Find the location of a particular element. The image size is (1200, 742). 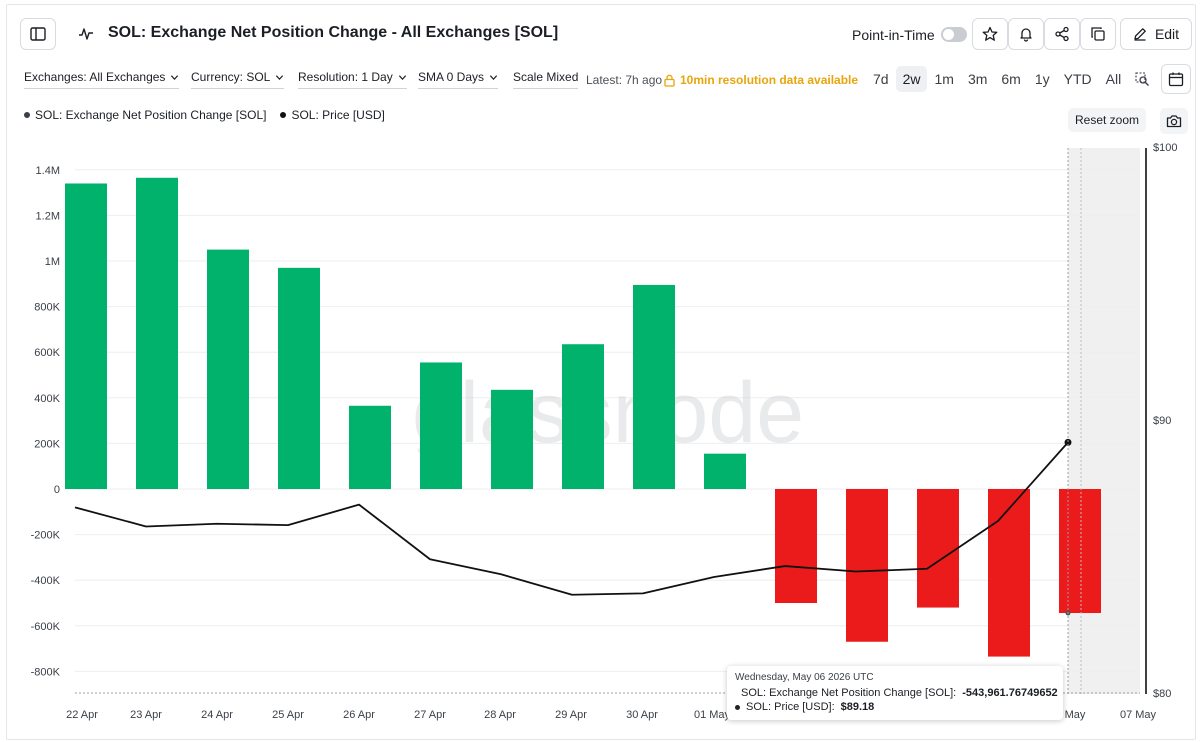

currency-label: Currency: SOL is located at coordinates (231, 77).